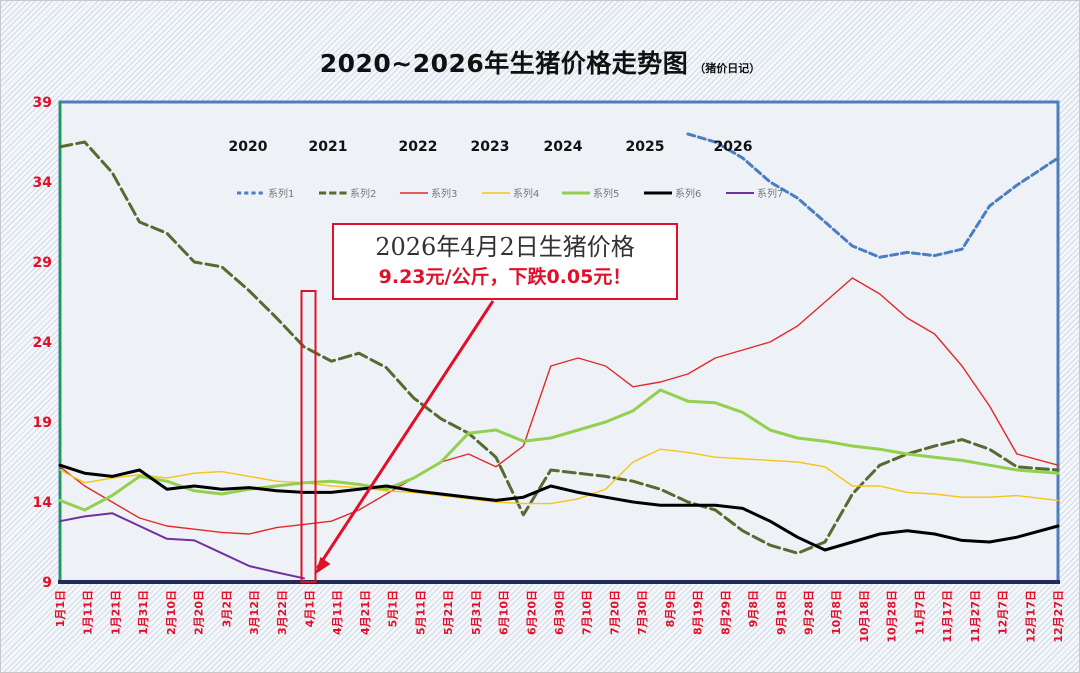  What do you see at coordinates (975, 616) in the screenshot?
I see `x-tick-label: 11月27日` at bounding box center [975, 616].